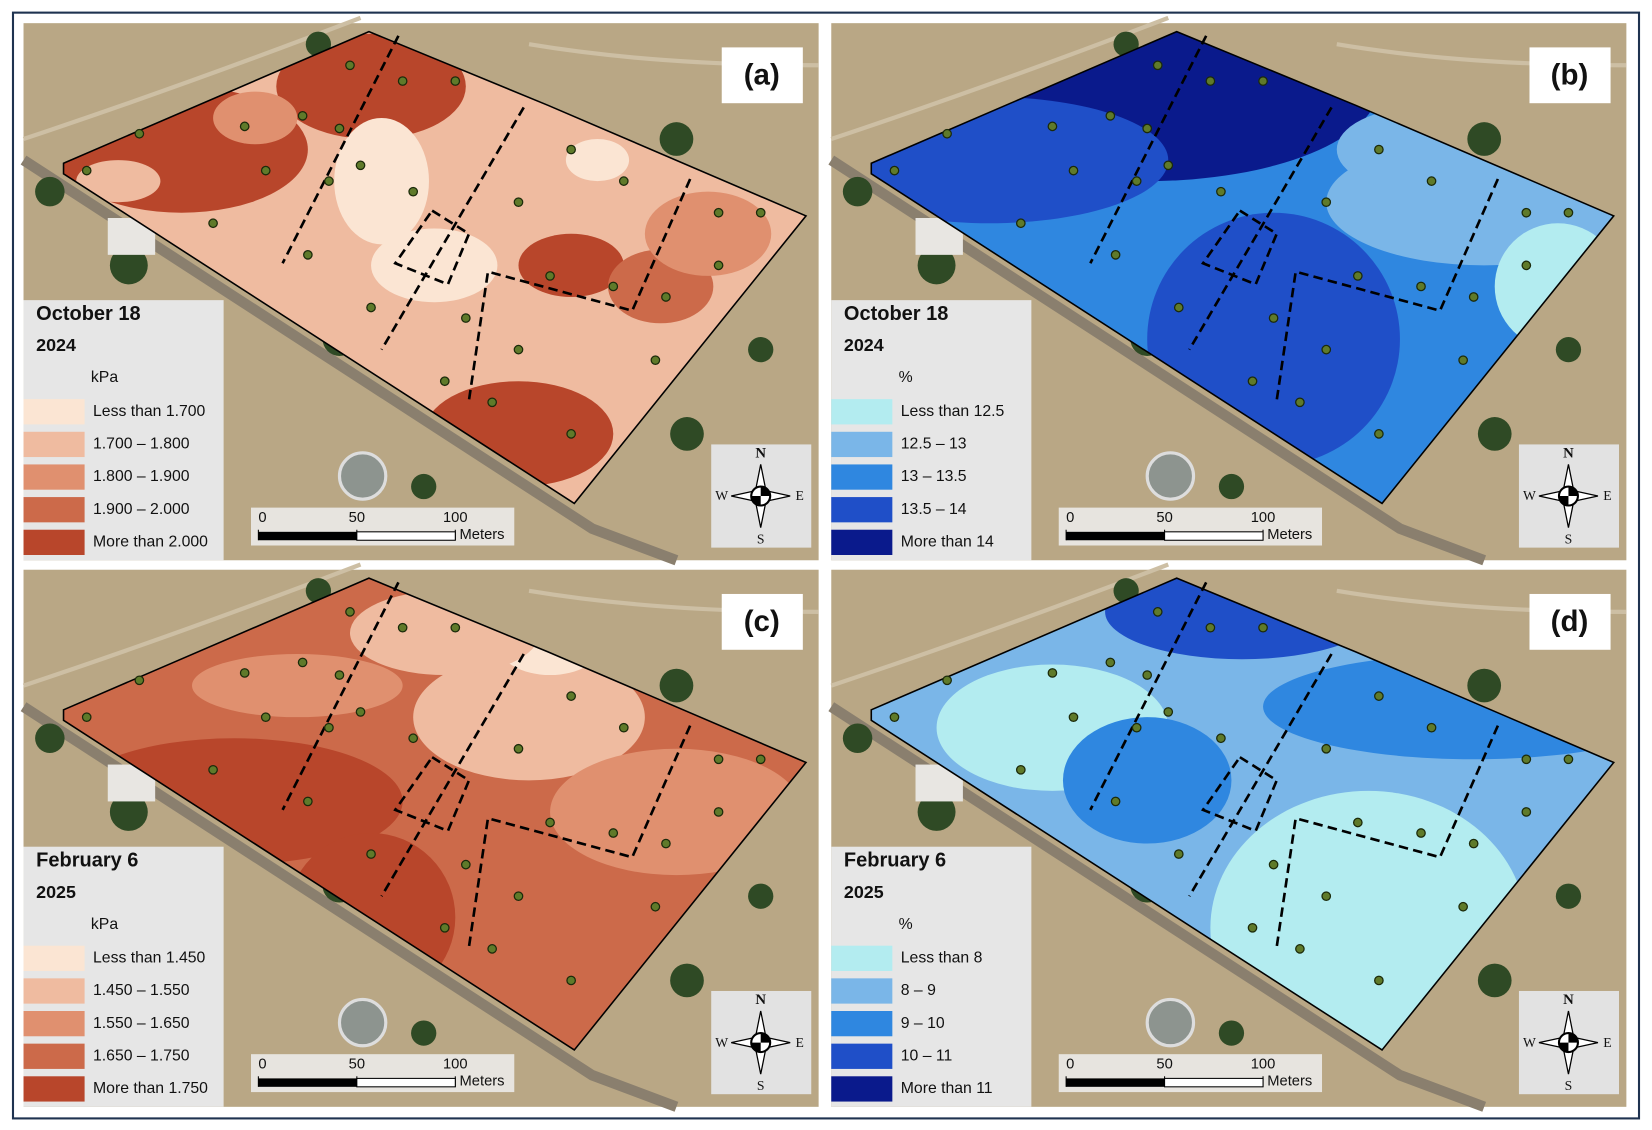  I want to click on legend-label: 1.450 – 1.550, so click(141, 990).